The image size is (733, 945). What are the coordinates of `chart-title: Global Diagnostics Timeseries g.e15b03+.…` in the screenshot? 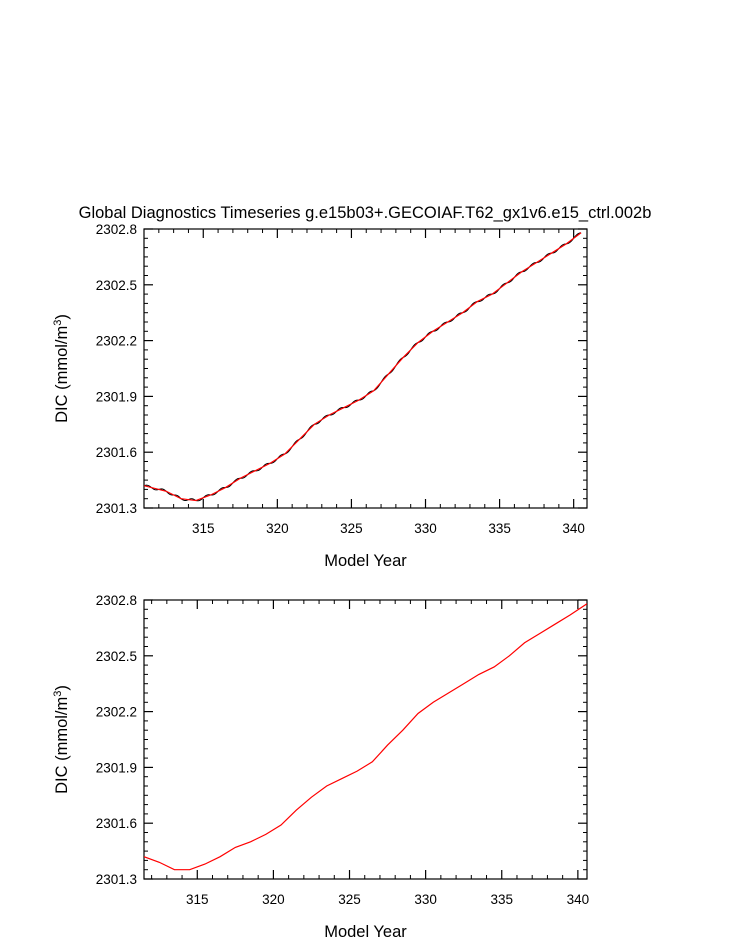 It's located at (365, 213).